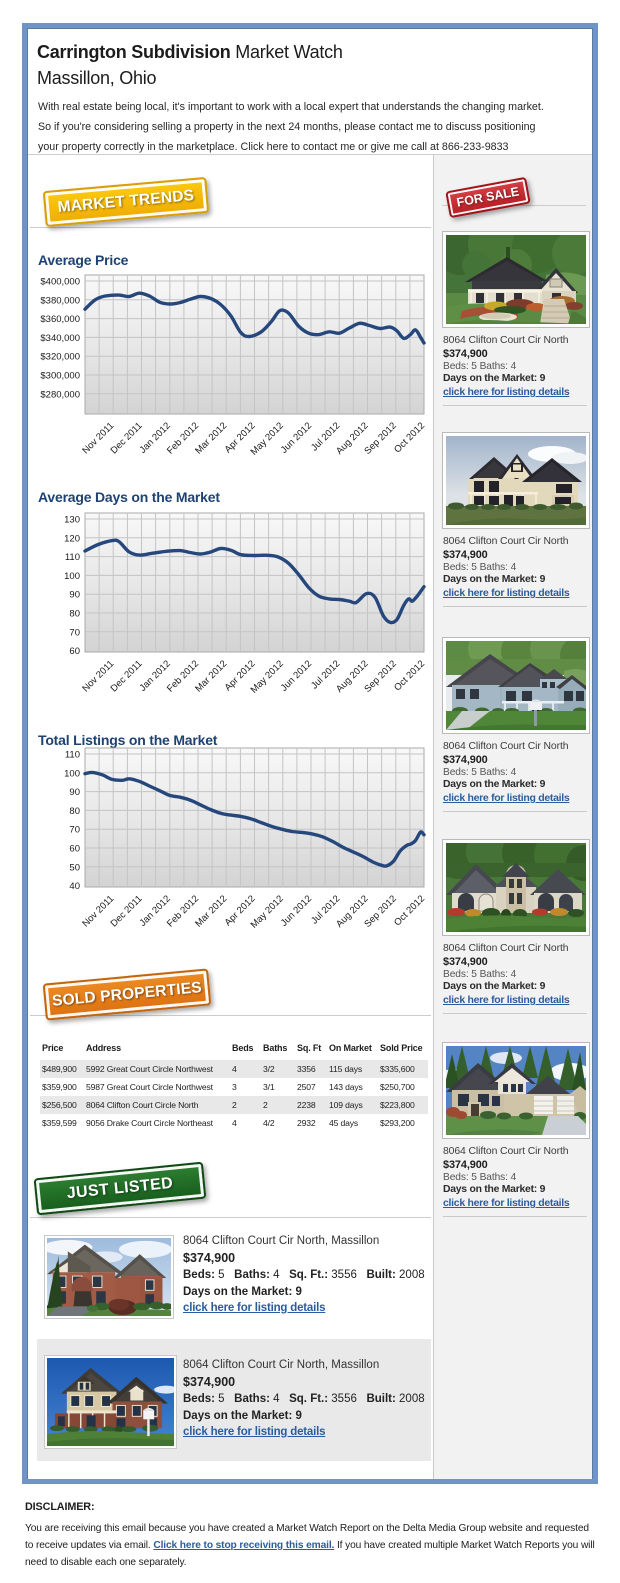 The height and width of the screenshot is (1583, 620). I want to click on svg-text: $280,000, so click(60, 394).